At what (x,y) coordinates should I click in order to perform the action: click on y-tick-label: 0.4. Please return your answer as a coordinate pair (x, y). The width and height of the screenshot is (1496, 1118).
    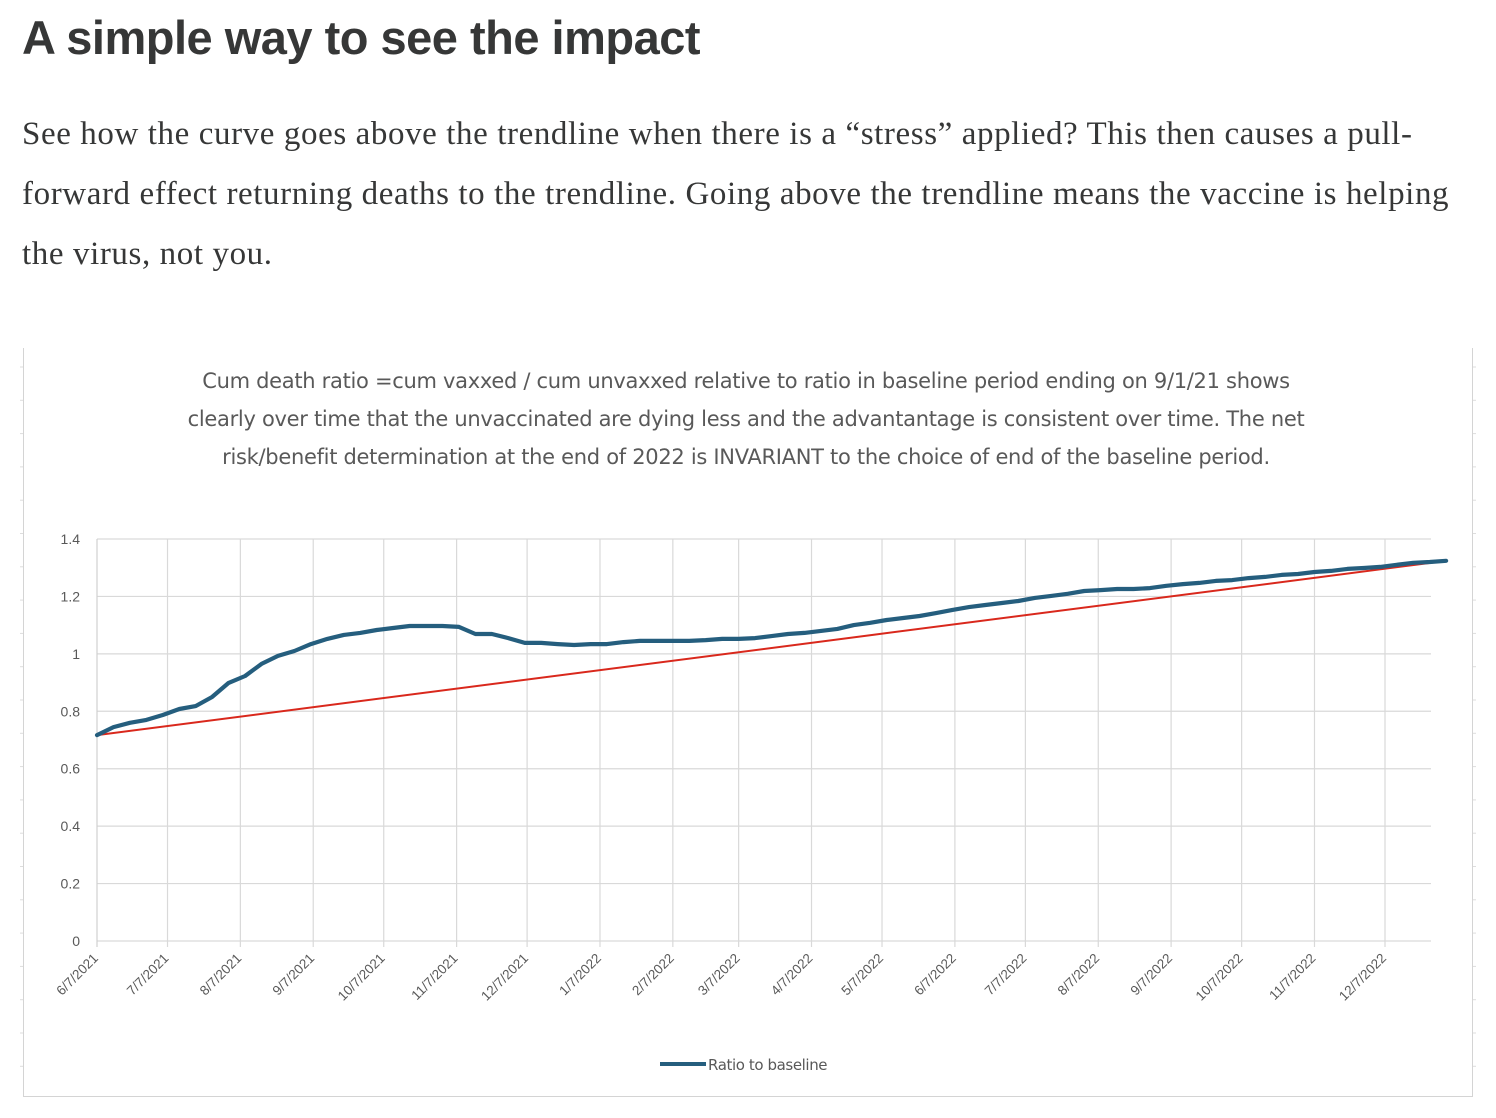
    Looking at the image, I should click on (71, 826).